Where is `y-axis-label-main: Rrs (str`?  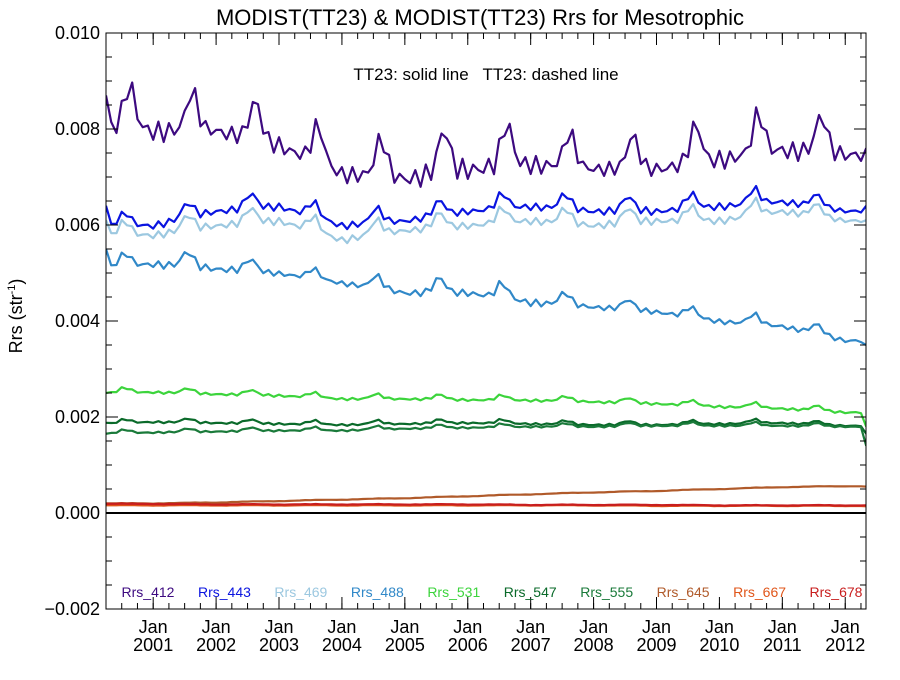
y-axis-label-main: Rrs (str is located at coordinates (16, 323).